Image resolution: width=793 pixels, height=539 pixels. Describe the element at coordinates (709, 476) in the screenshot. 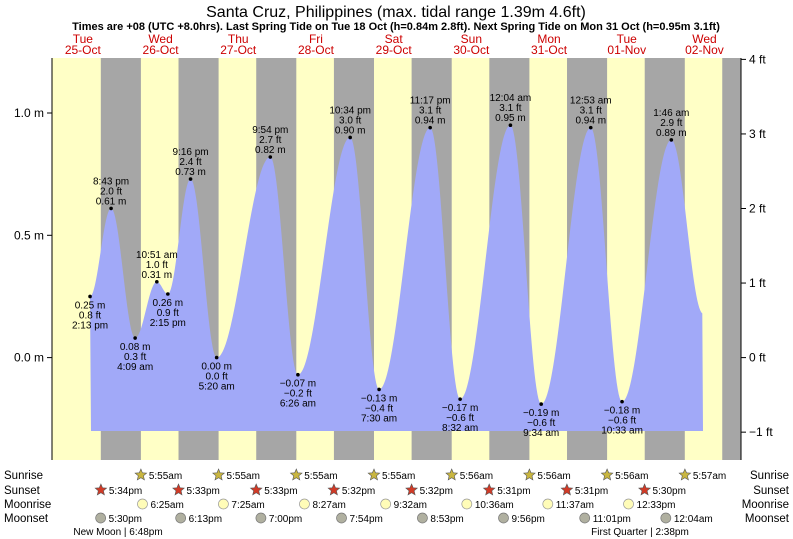

I see `sunrise-time: 5:57am` at that location.